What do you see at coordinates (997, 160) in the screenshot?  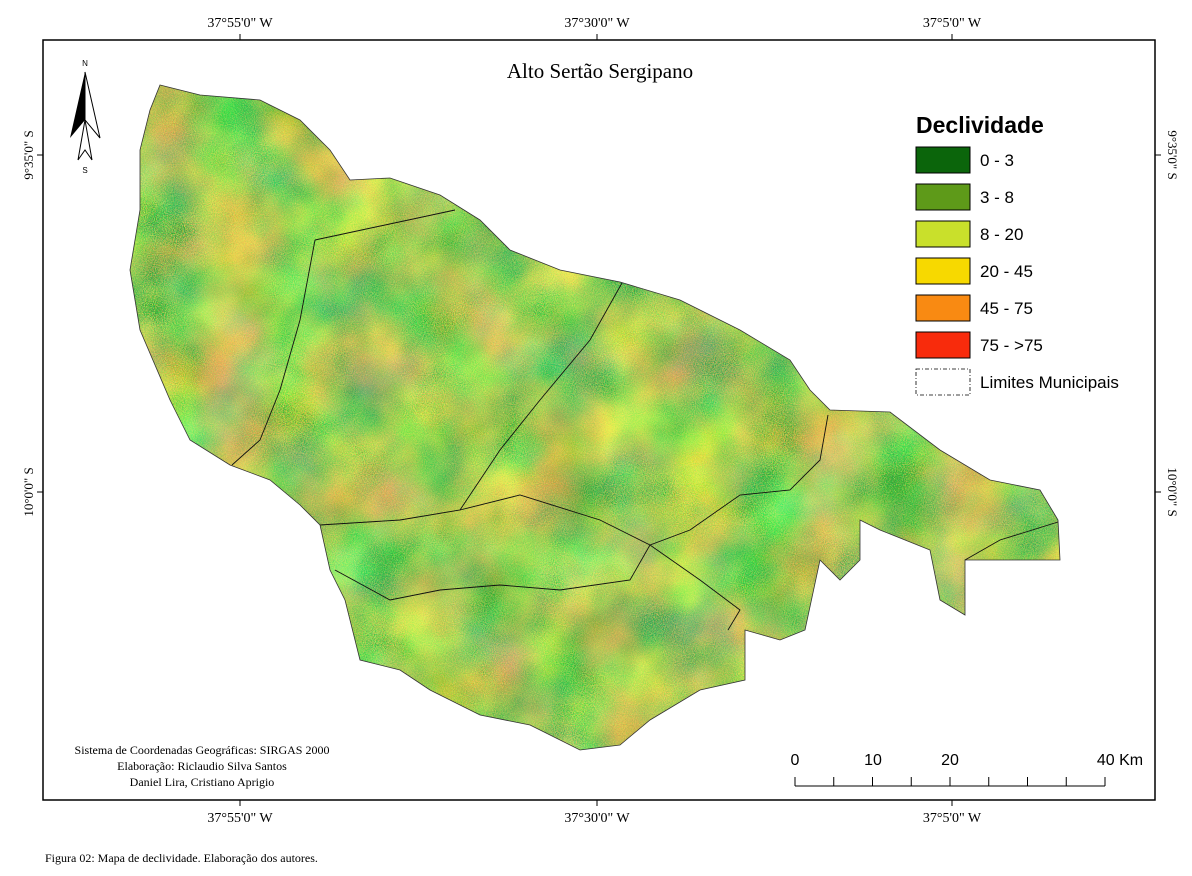 I see `legend-label: 0 - 3` at bounding box center [997, 160].